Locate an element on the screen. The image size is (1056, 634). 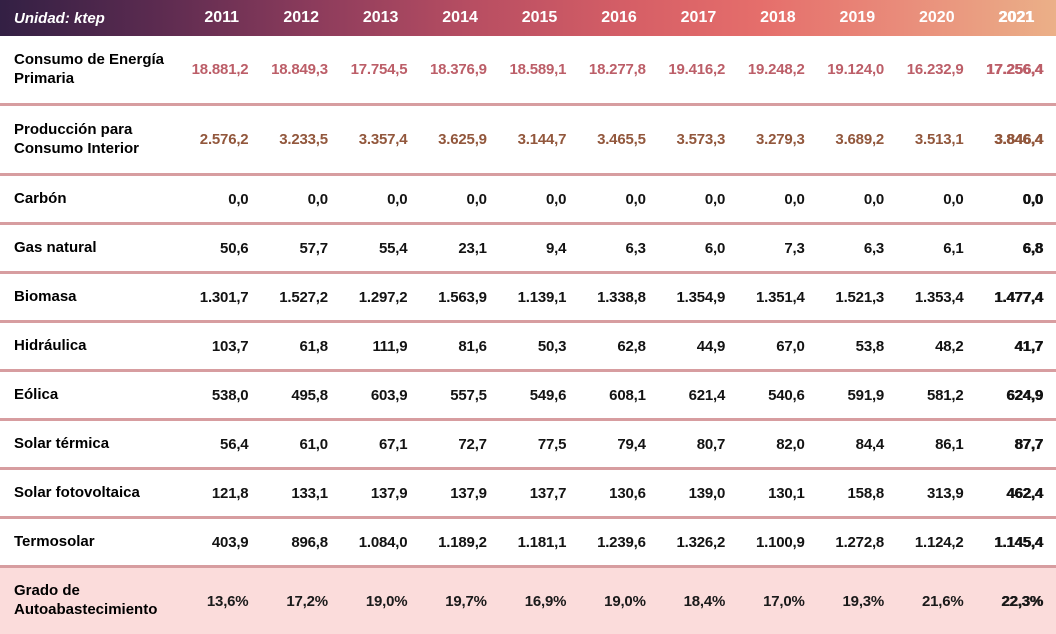
row-label: Grado de Autoabastecimiento is located at coordinates (91, 600).